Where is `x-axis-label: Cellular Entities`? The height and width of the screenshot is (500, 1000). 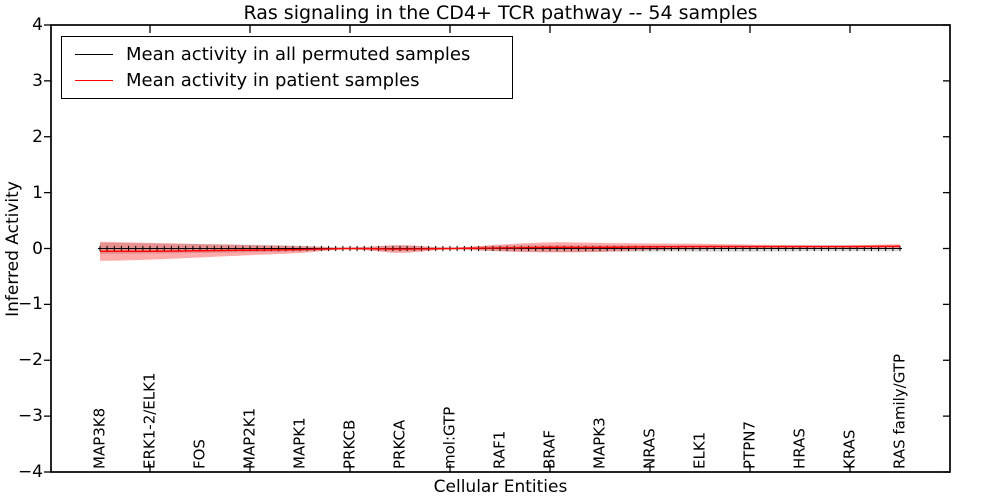
x-axis-label: Cellular Entities is located at coordinates (500, 487).